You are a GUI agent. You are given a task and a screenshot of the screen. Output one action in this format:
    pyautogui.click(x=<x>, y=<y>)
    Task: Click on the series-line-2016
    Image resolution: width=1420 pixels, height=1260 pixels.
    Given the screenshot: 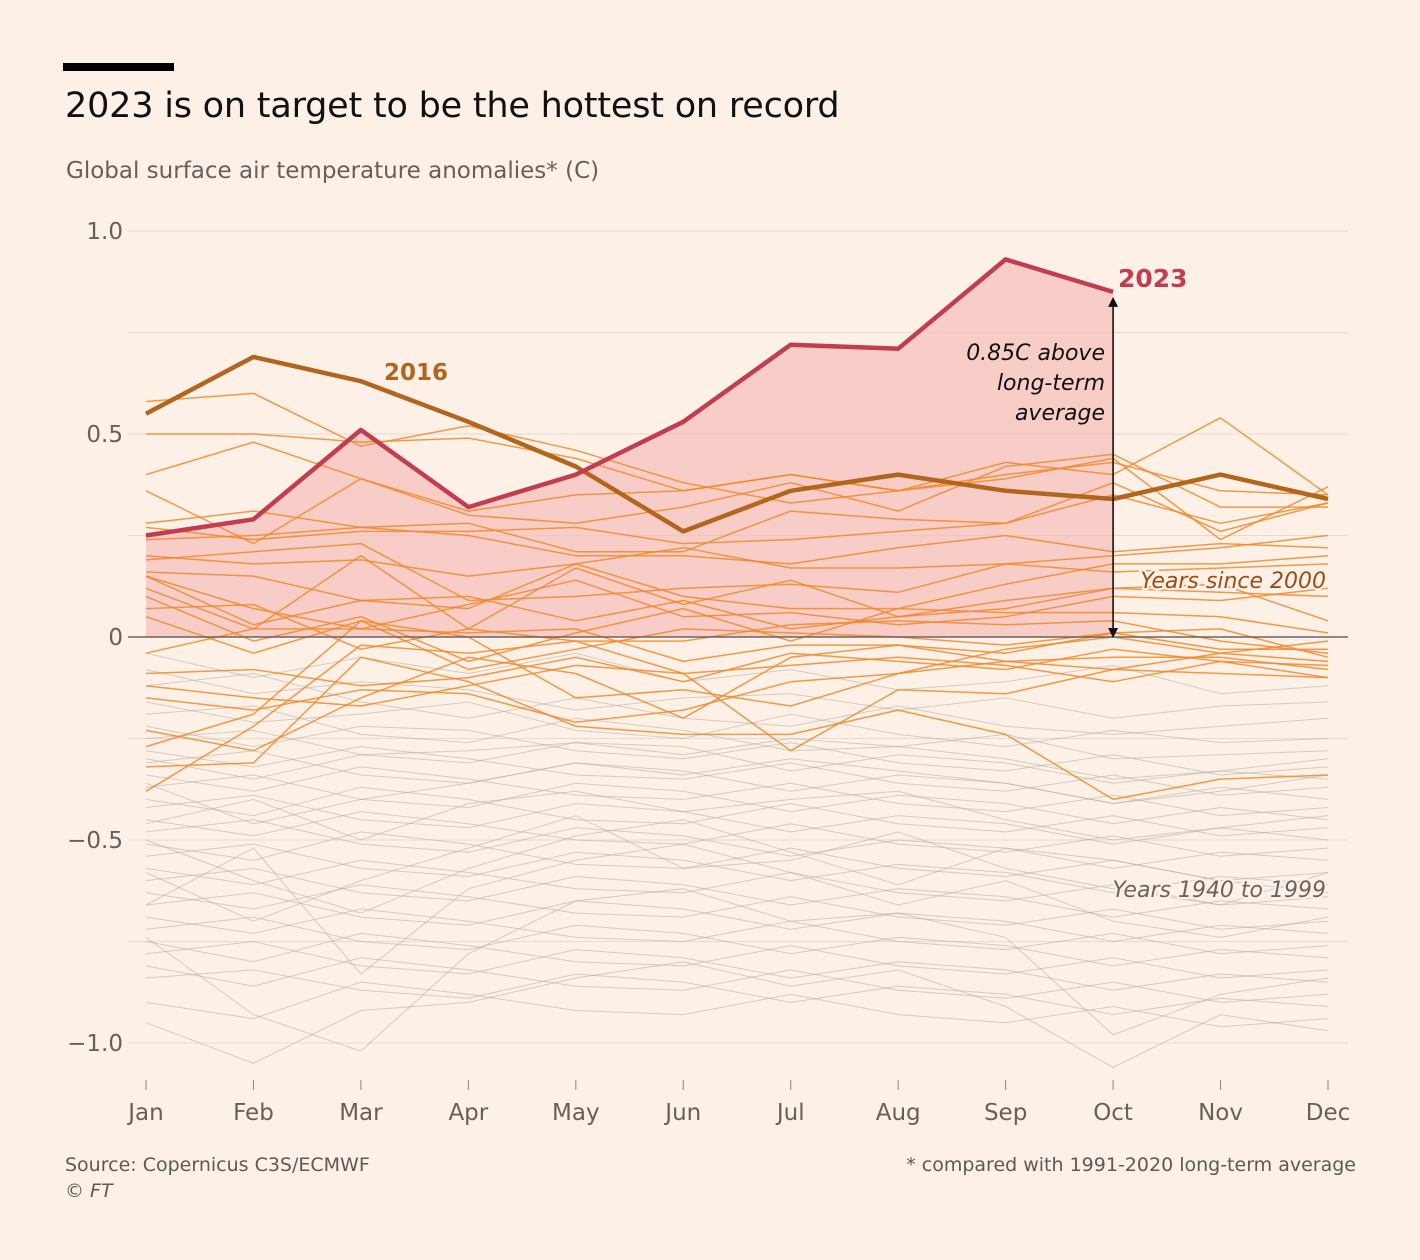 What is the action you would take?
    pyautogui.click(x=736, y=444)
    